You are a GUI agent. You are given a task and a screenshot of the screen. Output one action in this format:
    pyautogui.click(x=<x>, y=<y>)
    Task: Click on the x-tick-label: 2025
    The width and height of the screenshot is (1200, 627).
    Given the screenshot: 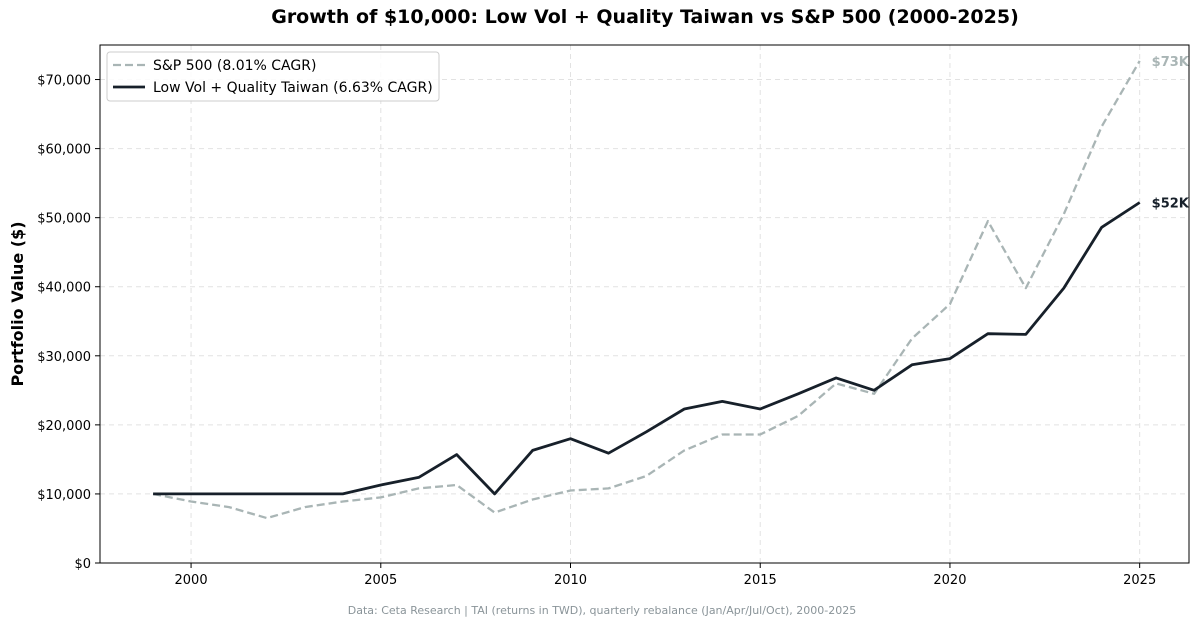 What is the action you would take?
    pyautogui.click(x=1139, y=580)
    